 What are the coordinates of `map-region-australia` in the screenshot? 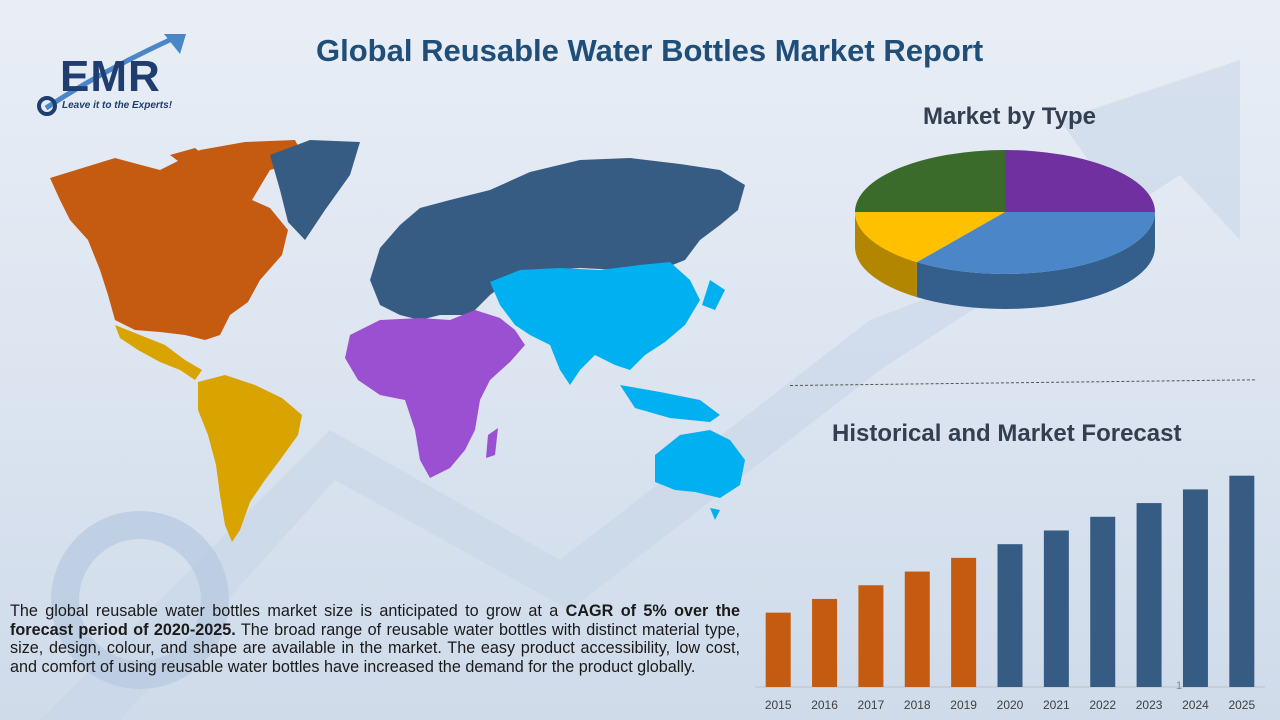 It's located at (700, 464).